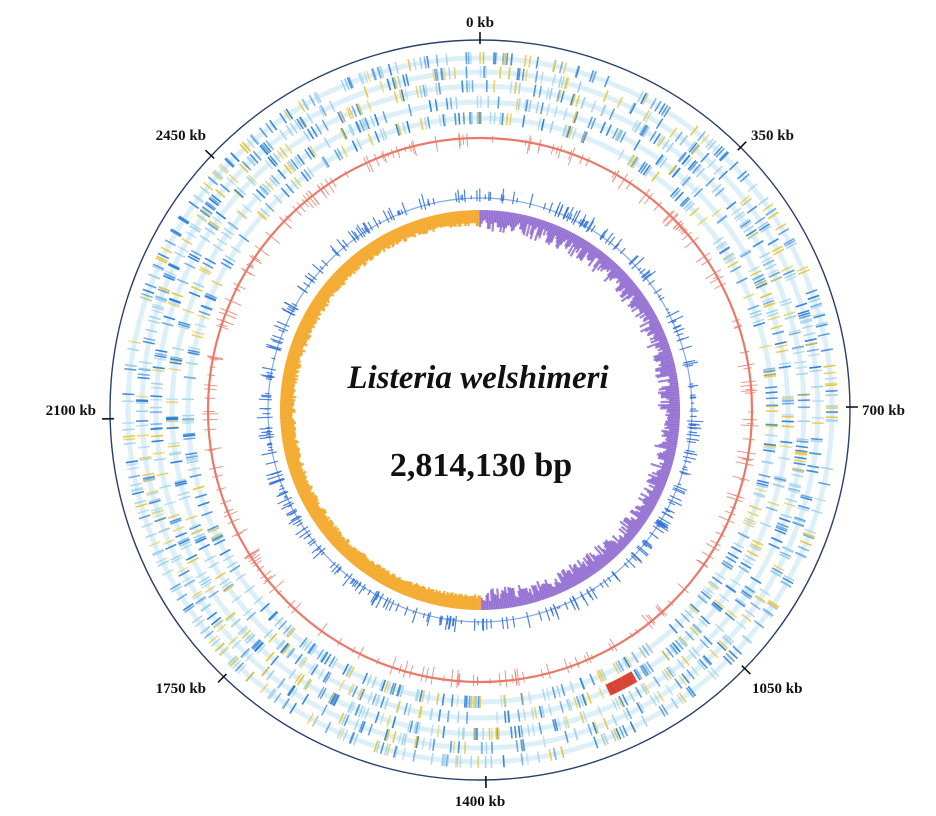 The image size is (936, 816). What do you see at coordinates (481, 465) in the screenshot?
I see `genome-size: 2,814,130 bp` at bounding box center [481, 465].